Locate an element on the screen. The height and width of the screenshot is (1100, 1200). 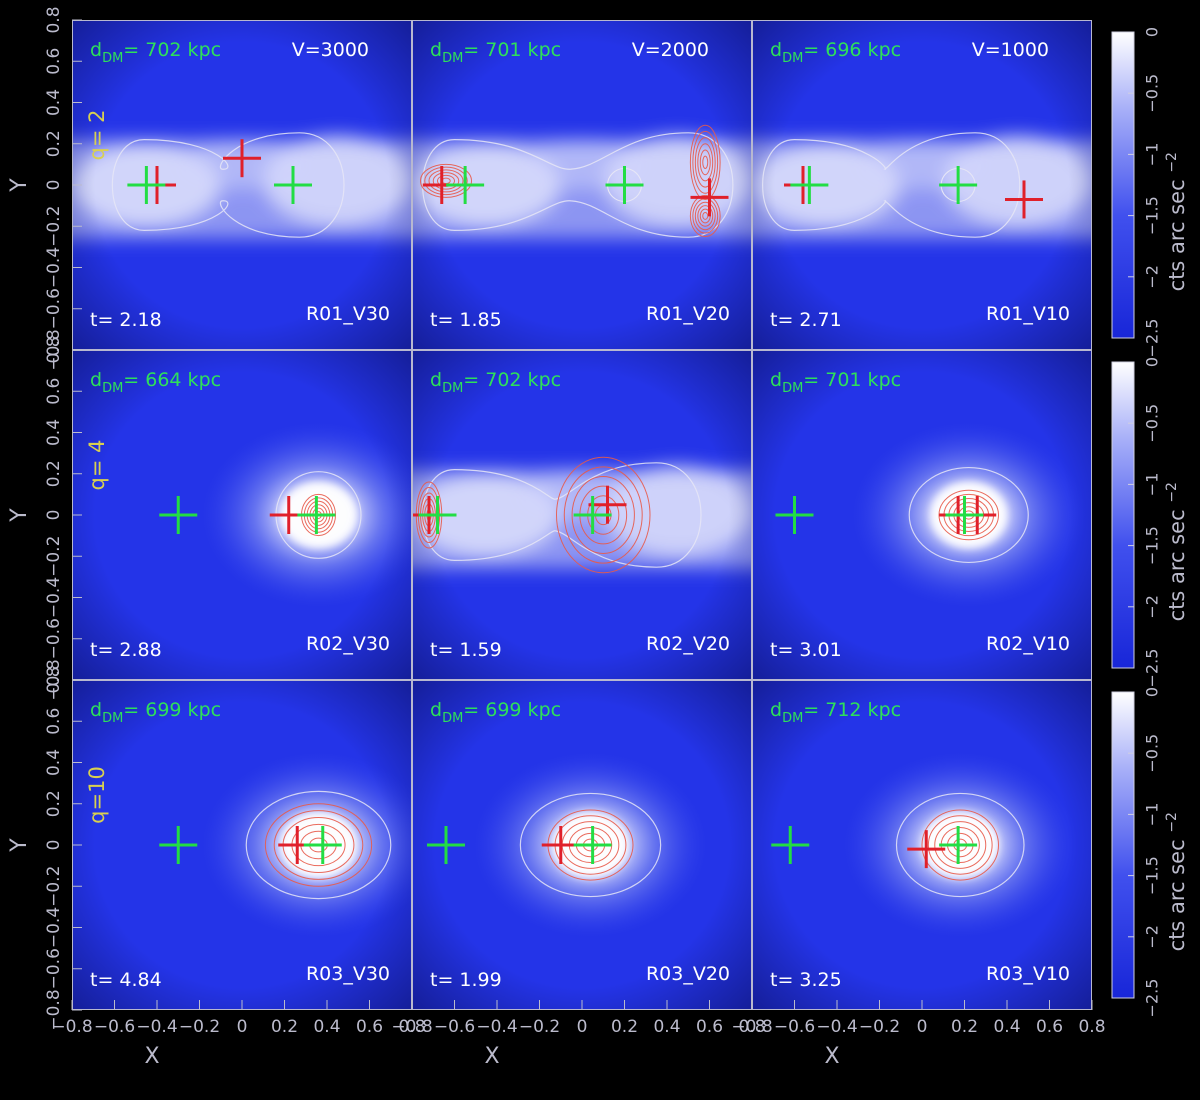
y-tick-label: −0.8 is located at coordinates (54, 349).